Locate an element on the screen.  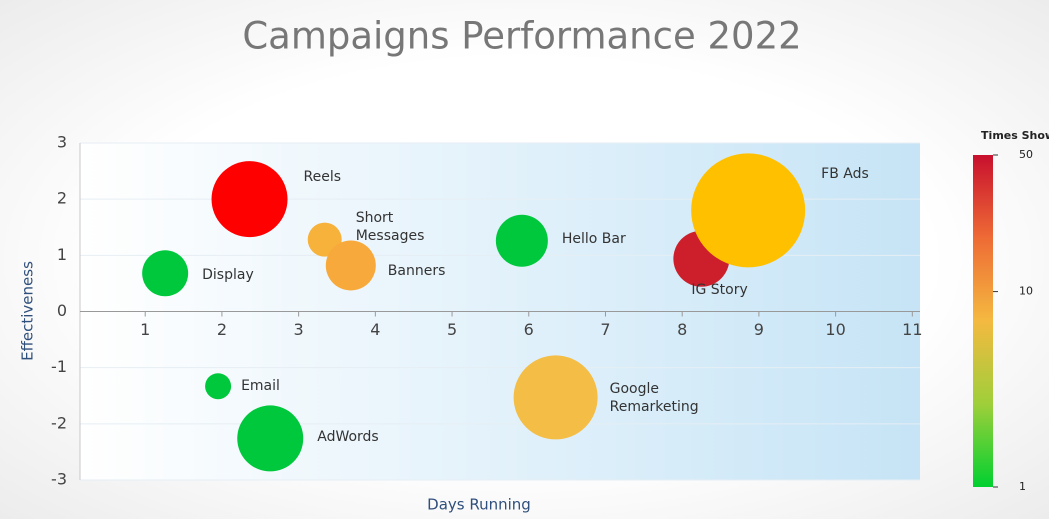
bubble-label: Email is located at coordinates (260, 386).